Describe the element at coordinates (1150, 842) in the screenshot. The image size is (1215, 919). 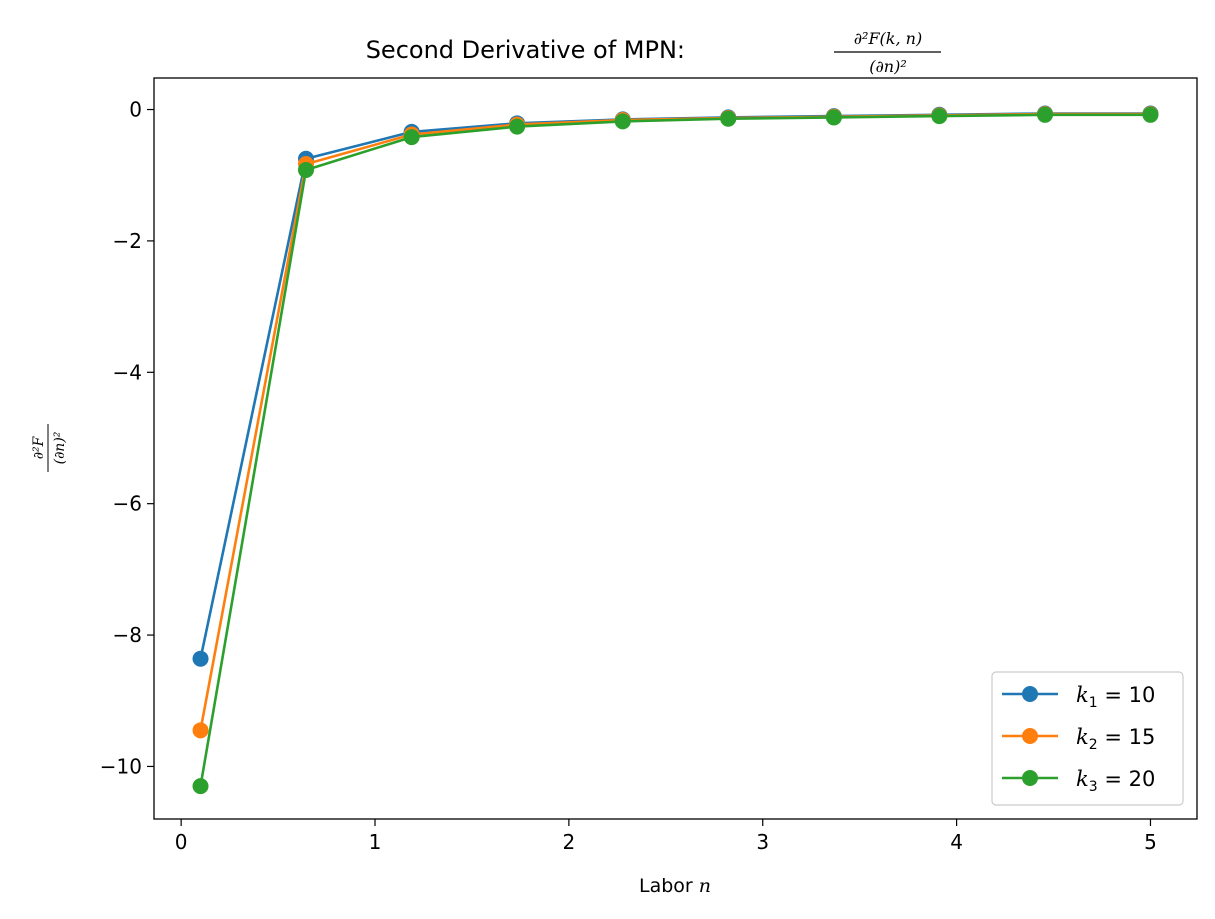
I see `x-tick-label: 5` at that location.